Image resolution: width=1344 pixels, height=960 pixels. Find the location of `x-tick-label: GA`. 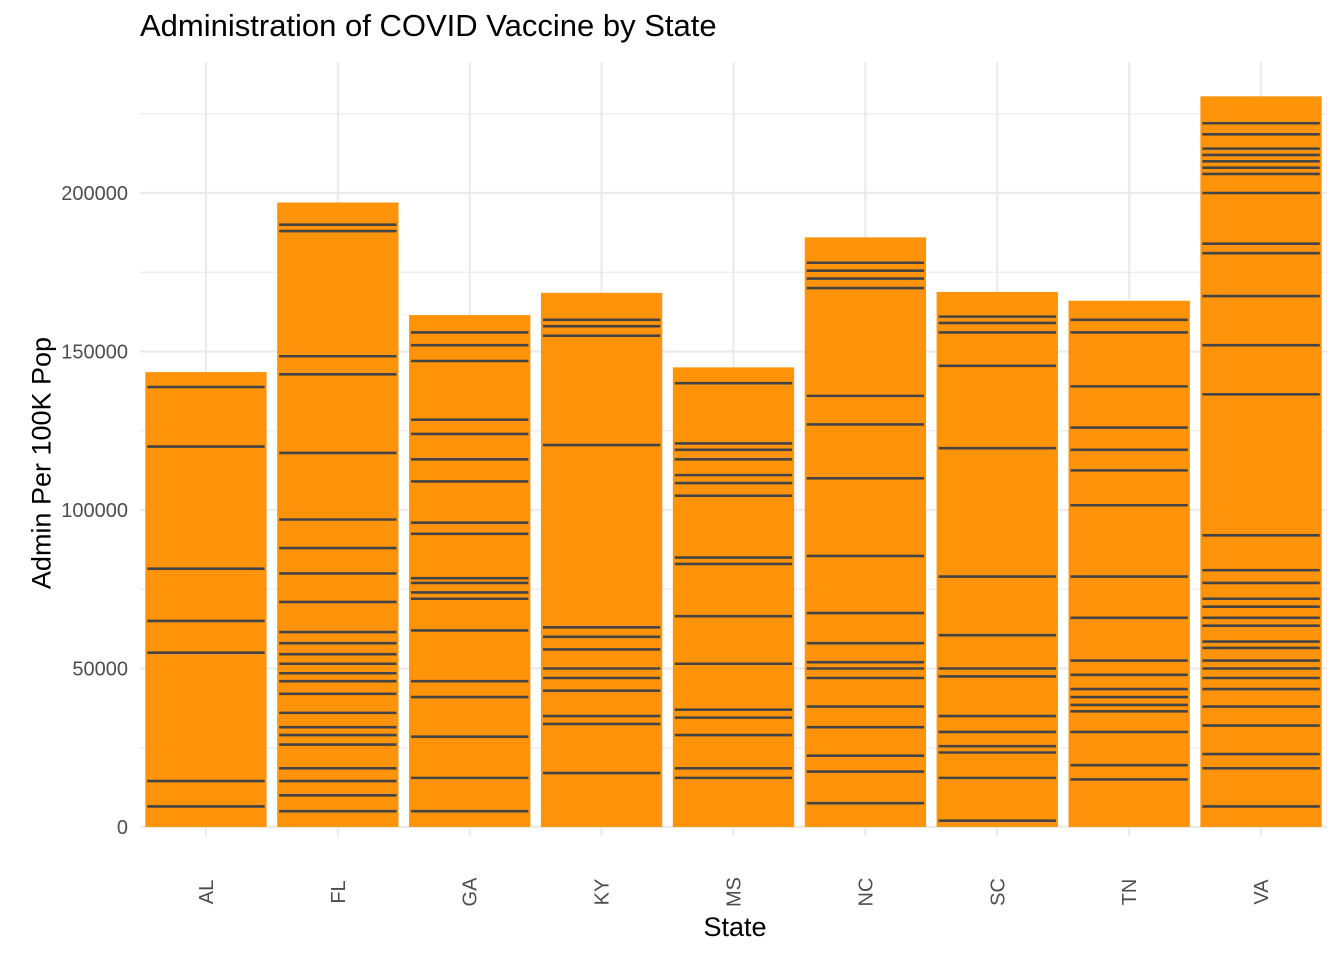

x-tick-label: GA is located at coordinates (471, 892).